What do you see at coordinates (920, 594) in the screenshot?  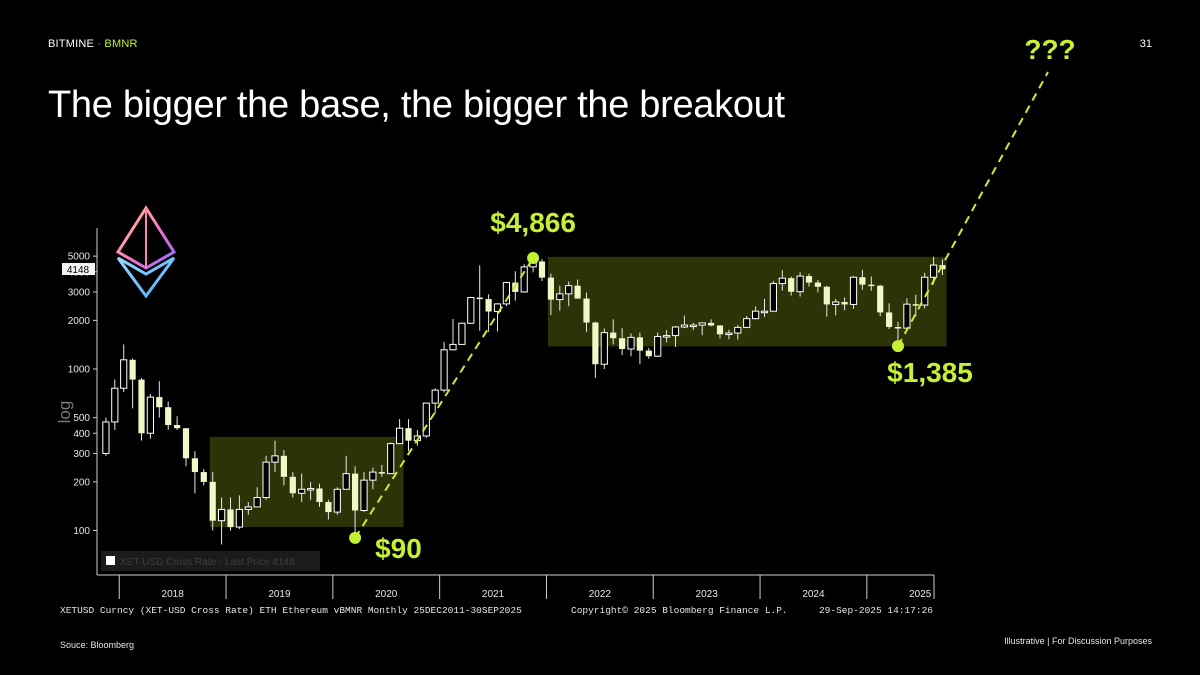 I see `x-tick-label: 2025` at bounding box center [920, 594].